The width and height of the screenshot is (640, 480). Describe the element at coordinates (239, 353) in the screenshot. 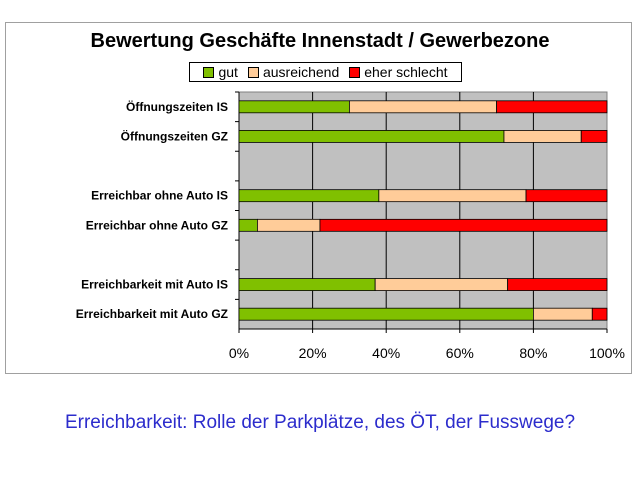

I see `x-tick-label: 0%` at that location.